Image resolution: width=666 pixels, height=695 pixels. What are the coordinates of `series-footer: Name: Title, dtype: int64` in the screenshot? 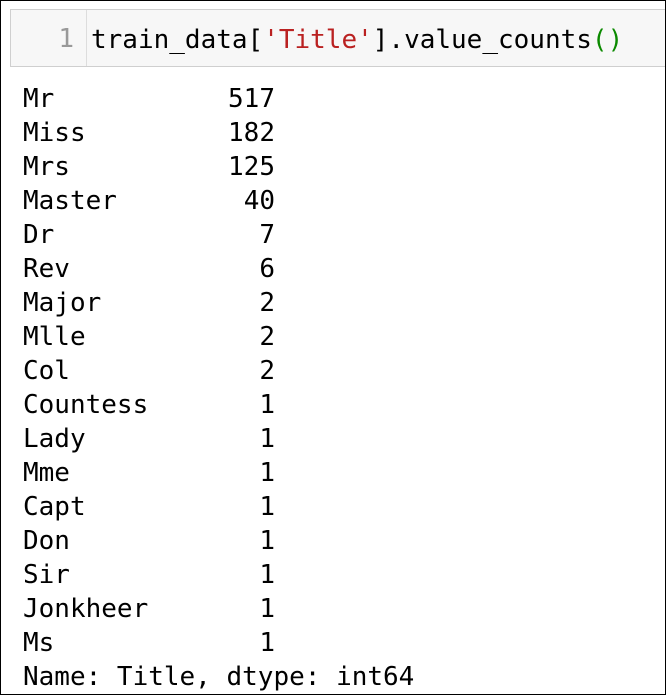 It's located at (219, 677).